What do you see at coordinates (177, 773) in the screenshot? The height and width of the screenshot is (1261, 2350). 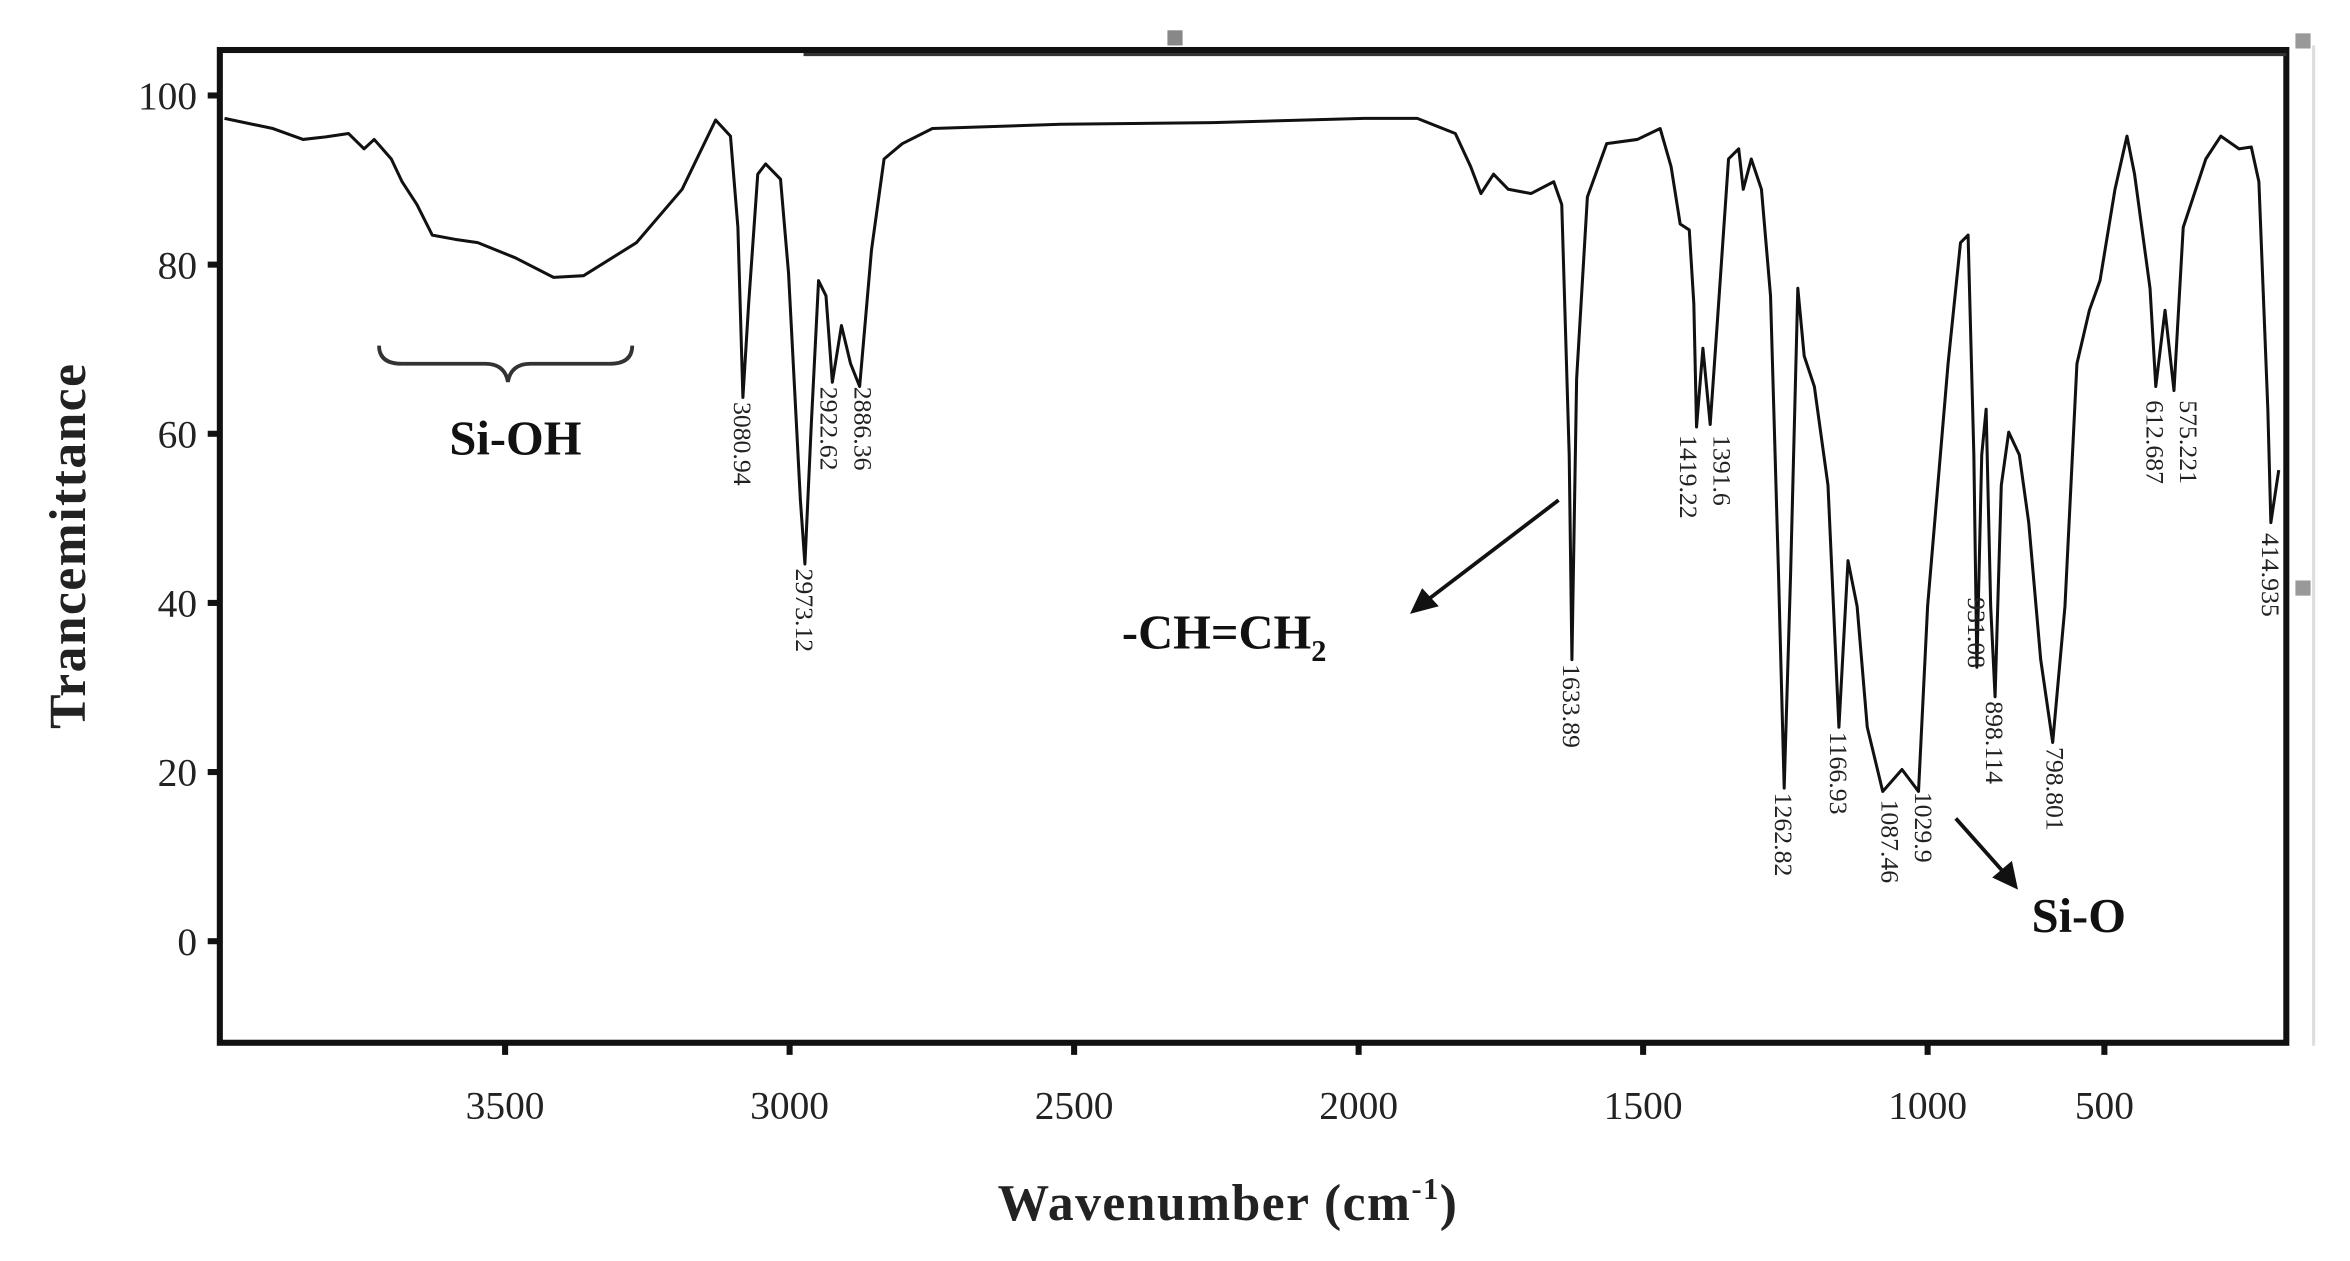 I see `y-tick-label: 20` at bounding box center [177, 773].